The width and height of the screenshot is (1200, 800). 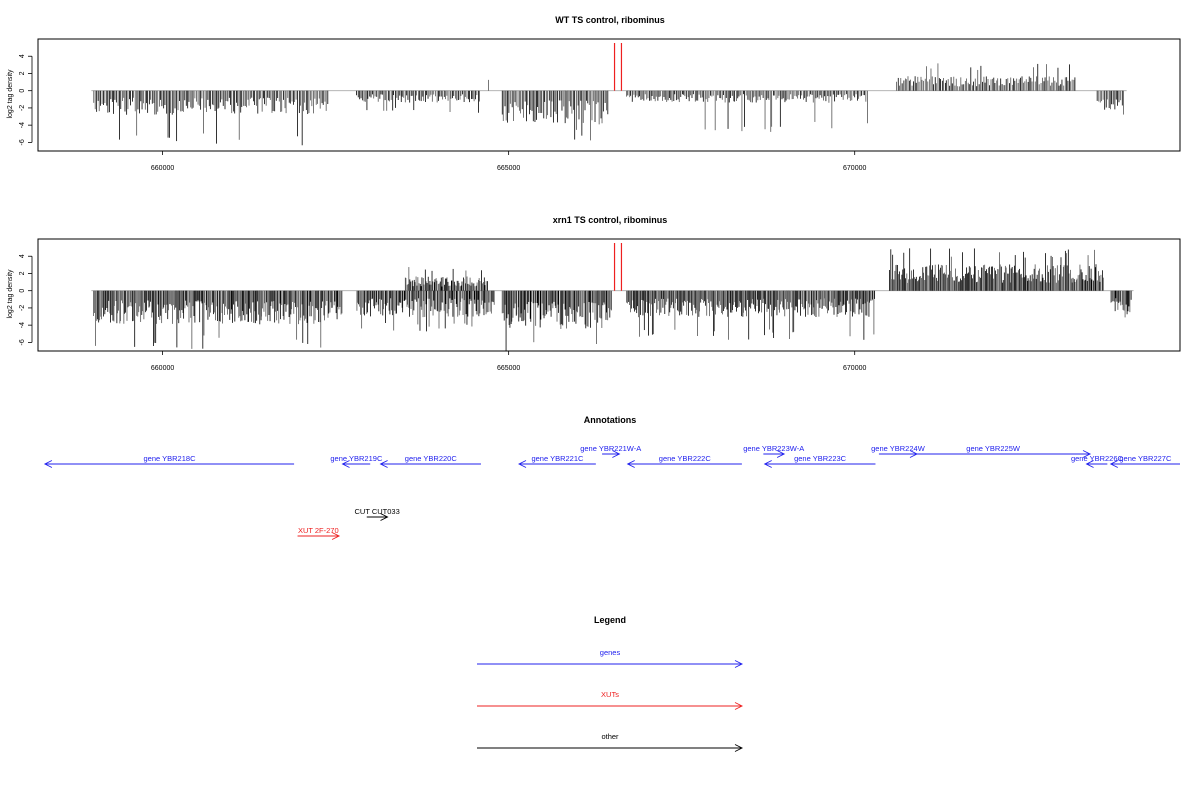 What do you see at coordinates (162, 168) in the screenshot?
I see `wt-x-tick-label: 660000` at bounding box center [162, 168].